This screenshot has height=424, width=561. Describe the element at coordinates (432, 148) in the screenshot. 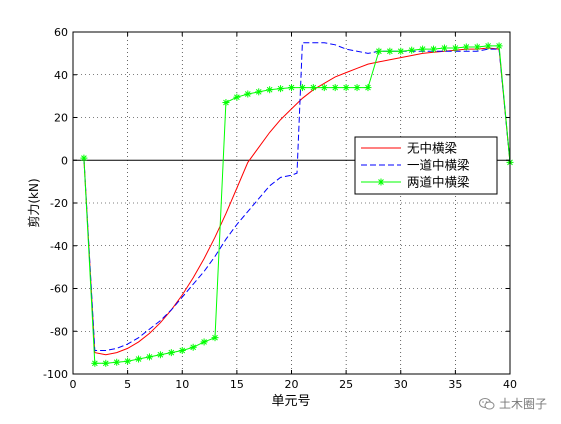

I see `legend-label-1: 无中横梁` at that location.